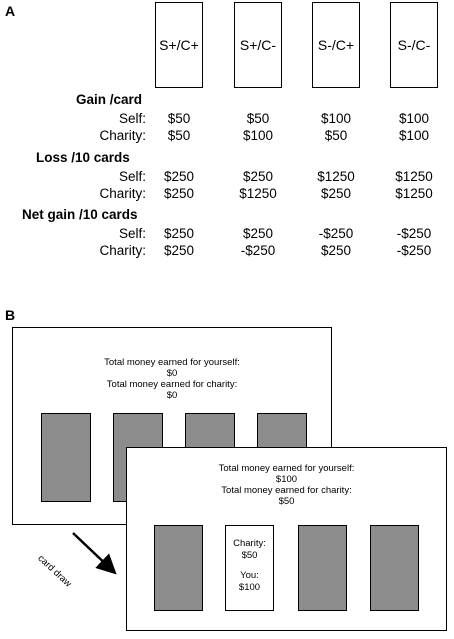 The width and height of the screenshot is (454, 639). Describe the element at coordinates (249, 543) in the screenshot. I see `revealed-charity-label: Charity:` at that location.